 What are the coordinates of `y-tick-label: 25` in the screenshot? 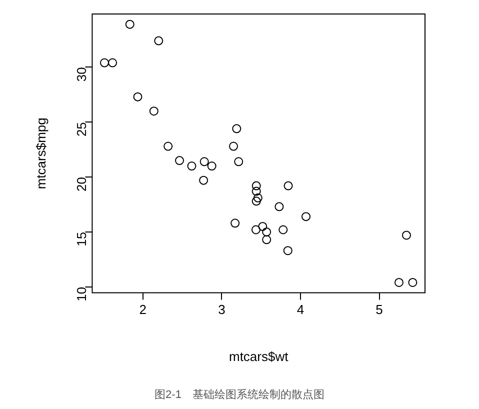 It's located at (81, 129).